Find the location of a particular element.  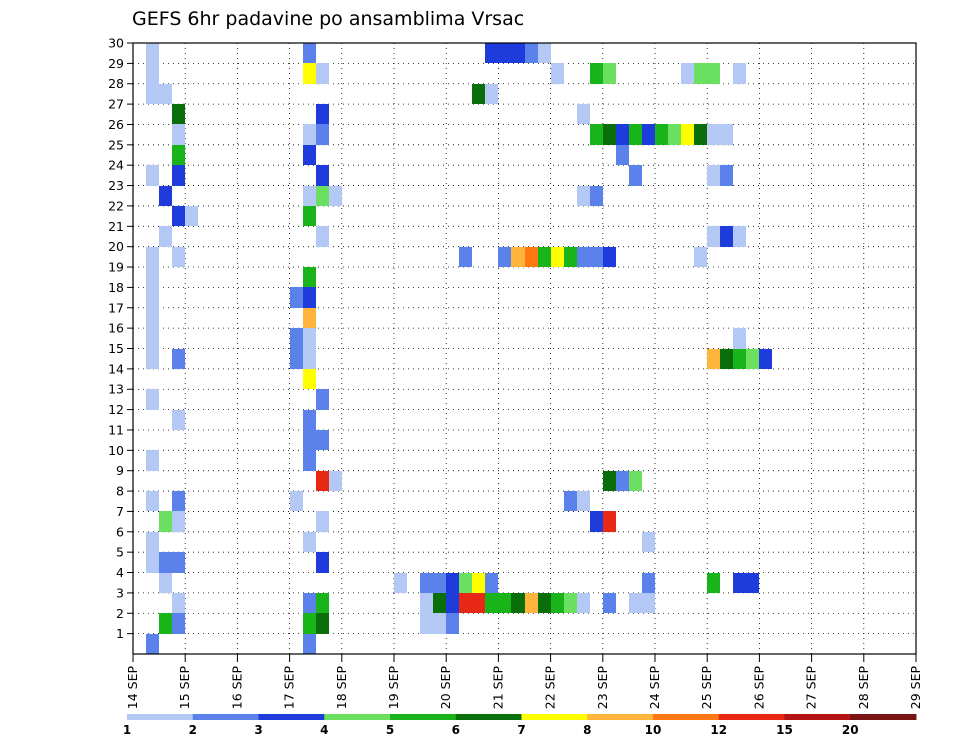

legend-label: 1 is located at coordinates (127, 730).